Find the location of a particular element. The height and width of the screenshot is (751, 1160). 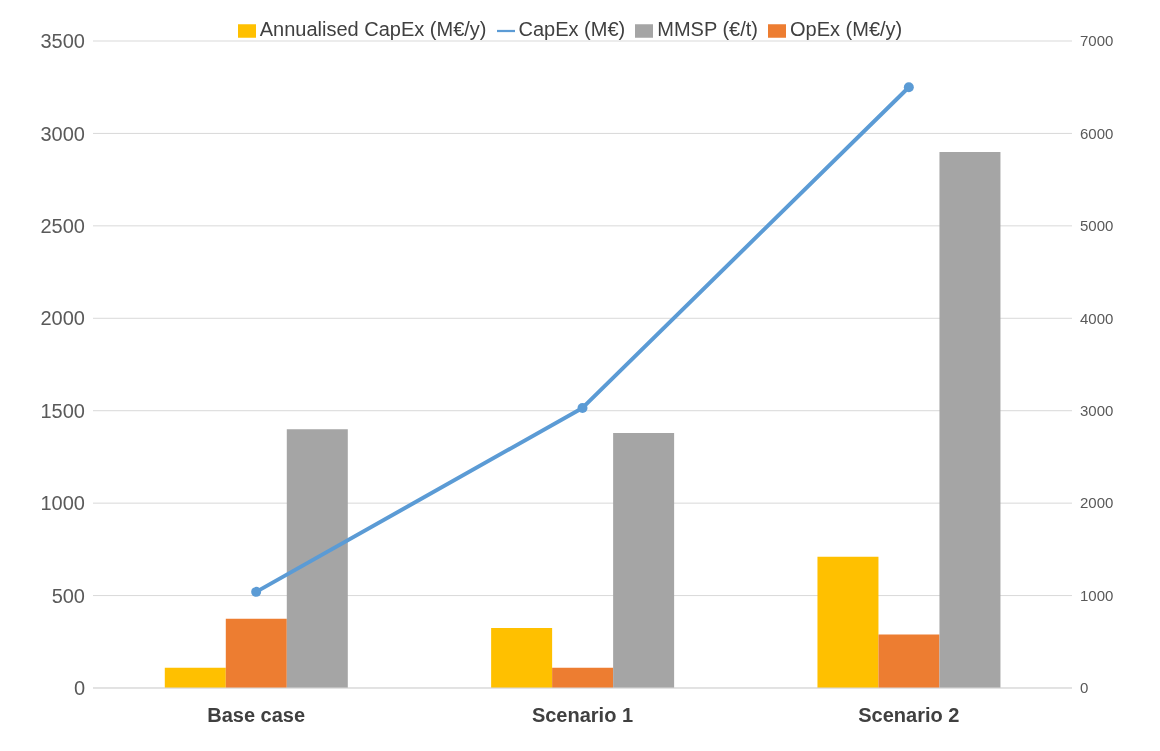

y2-tick-label: 5000 is located at coordinates (1097, 226).